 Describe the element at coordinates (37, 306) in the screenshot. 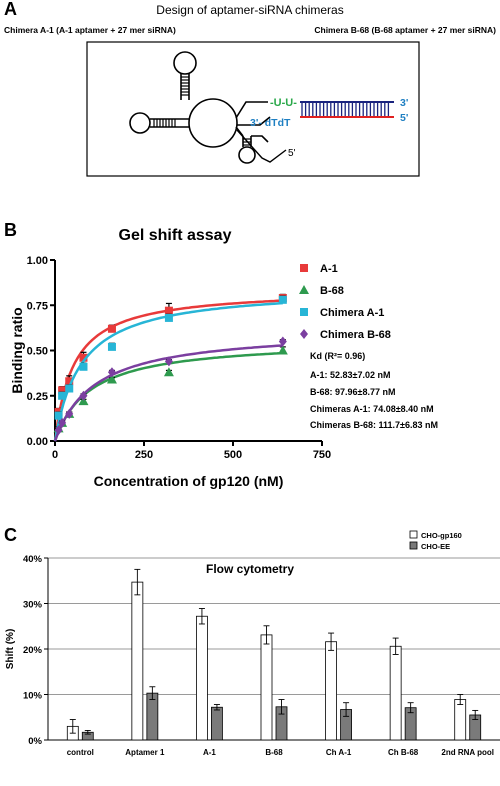

I see `chart-b-ytick-label: 0.75` at that location.